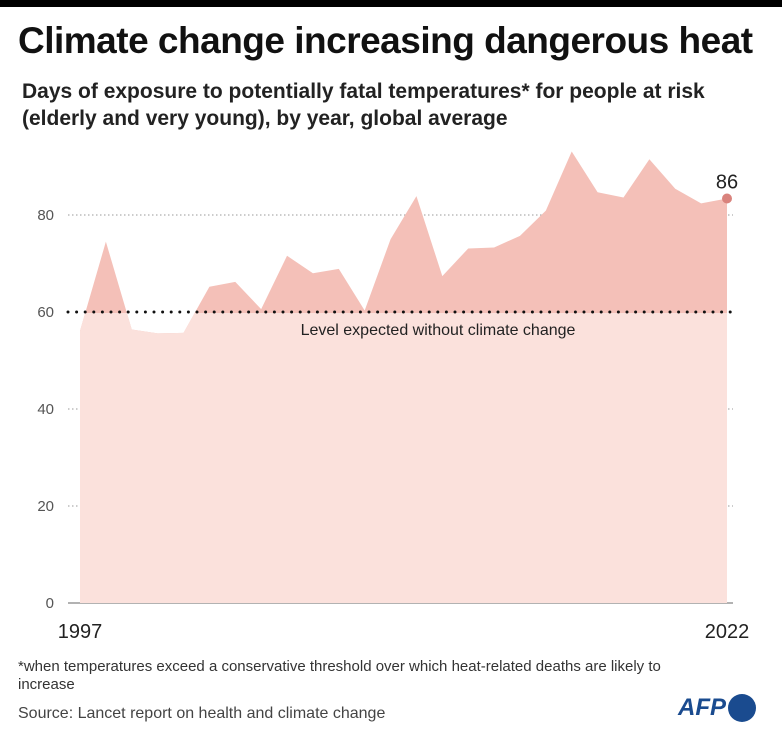  What do you see at coordinates (727, 198) in the screenshot?
I see `end-point-dot` at bounding box center [727, 198].